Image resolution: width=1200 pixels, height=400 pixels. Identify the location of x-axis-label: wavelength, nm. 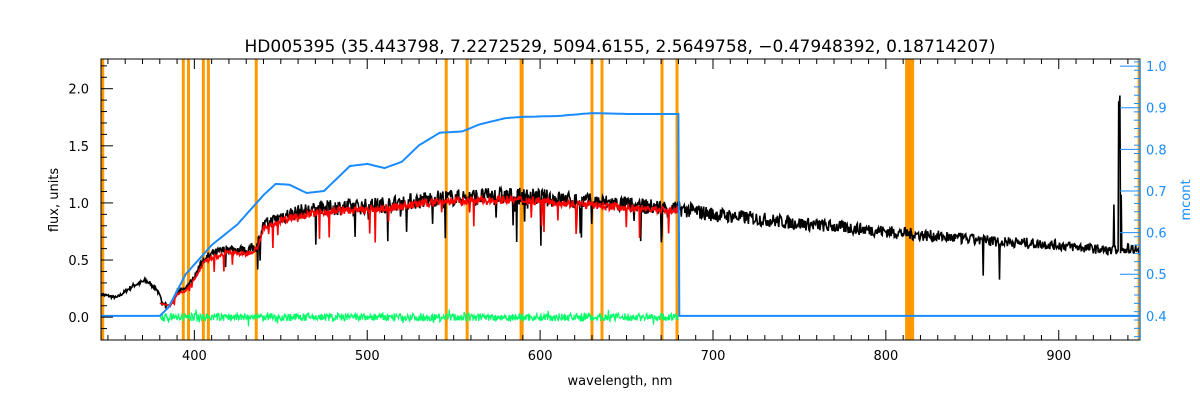
(620, 381).